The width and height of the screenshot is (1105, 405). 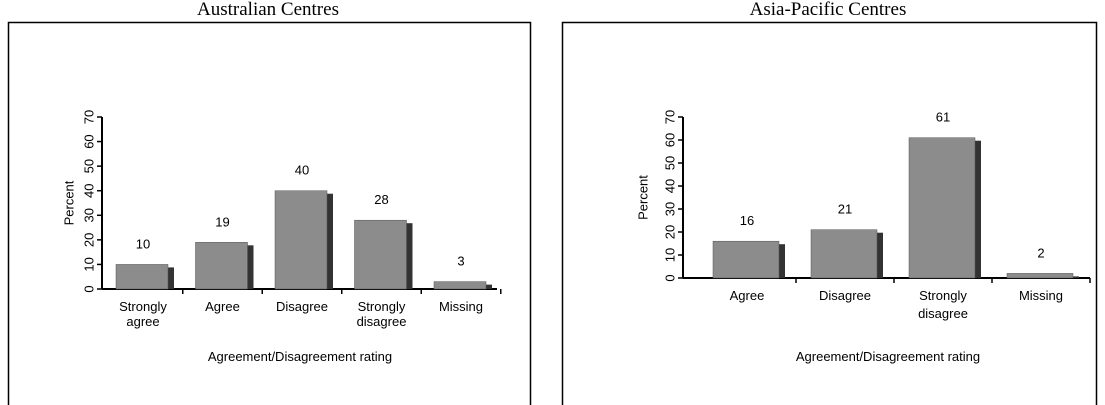 I want to click on data-label: 61, so click(x=943, y=117).